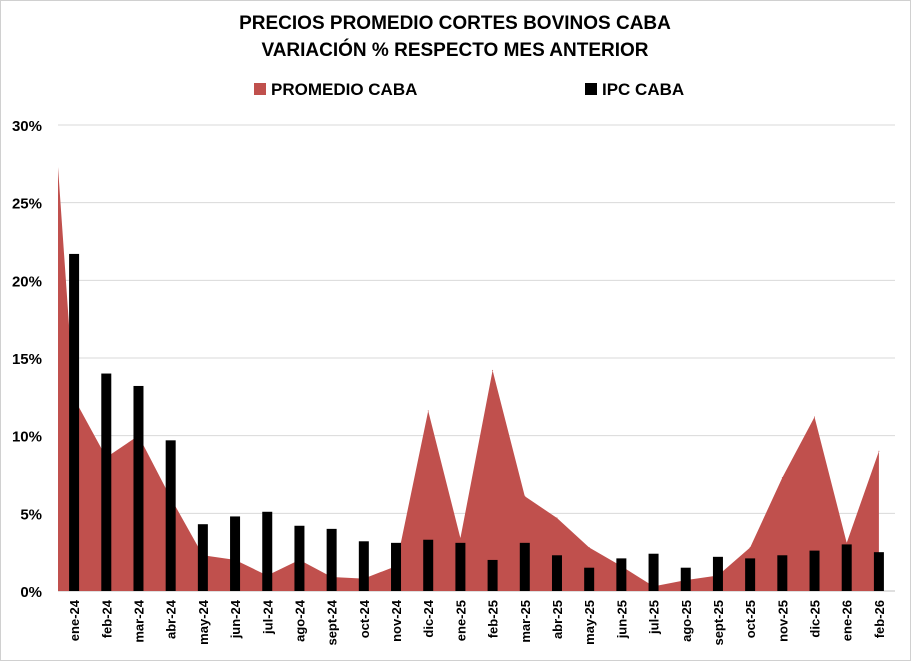 The height and width of the screenshot is (666, 911). Describe the element at coordinates (469, 89) in the screenshot. I see `legend: PROMEDIO CABA IPC CABA` at that location.